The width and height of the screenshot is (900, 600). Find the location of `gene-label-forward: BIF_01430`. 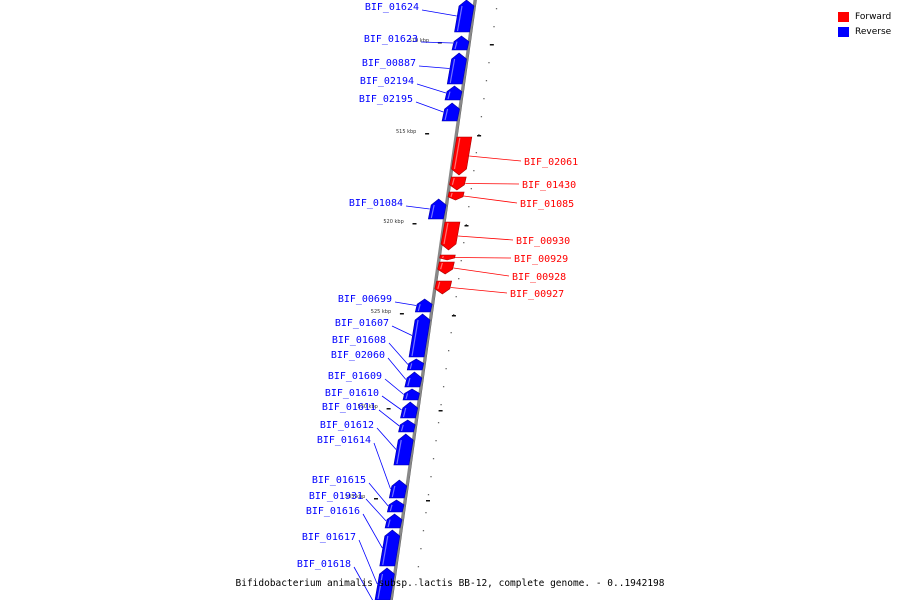

gene-label-forward: BIF_01430 is located at coordinates (549, 185).